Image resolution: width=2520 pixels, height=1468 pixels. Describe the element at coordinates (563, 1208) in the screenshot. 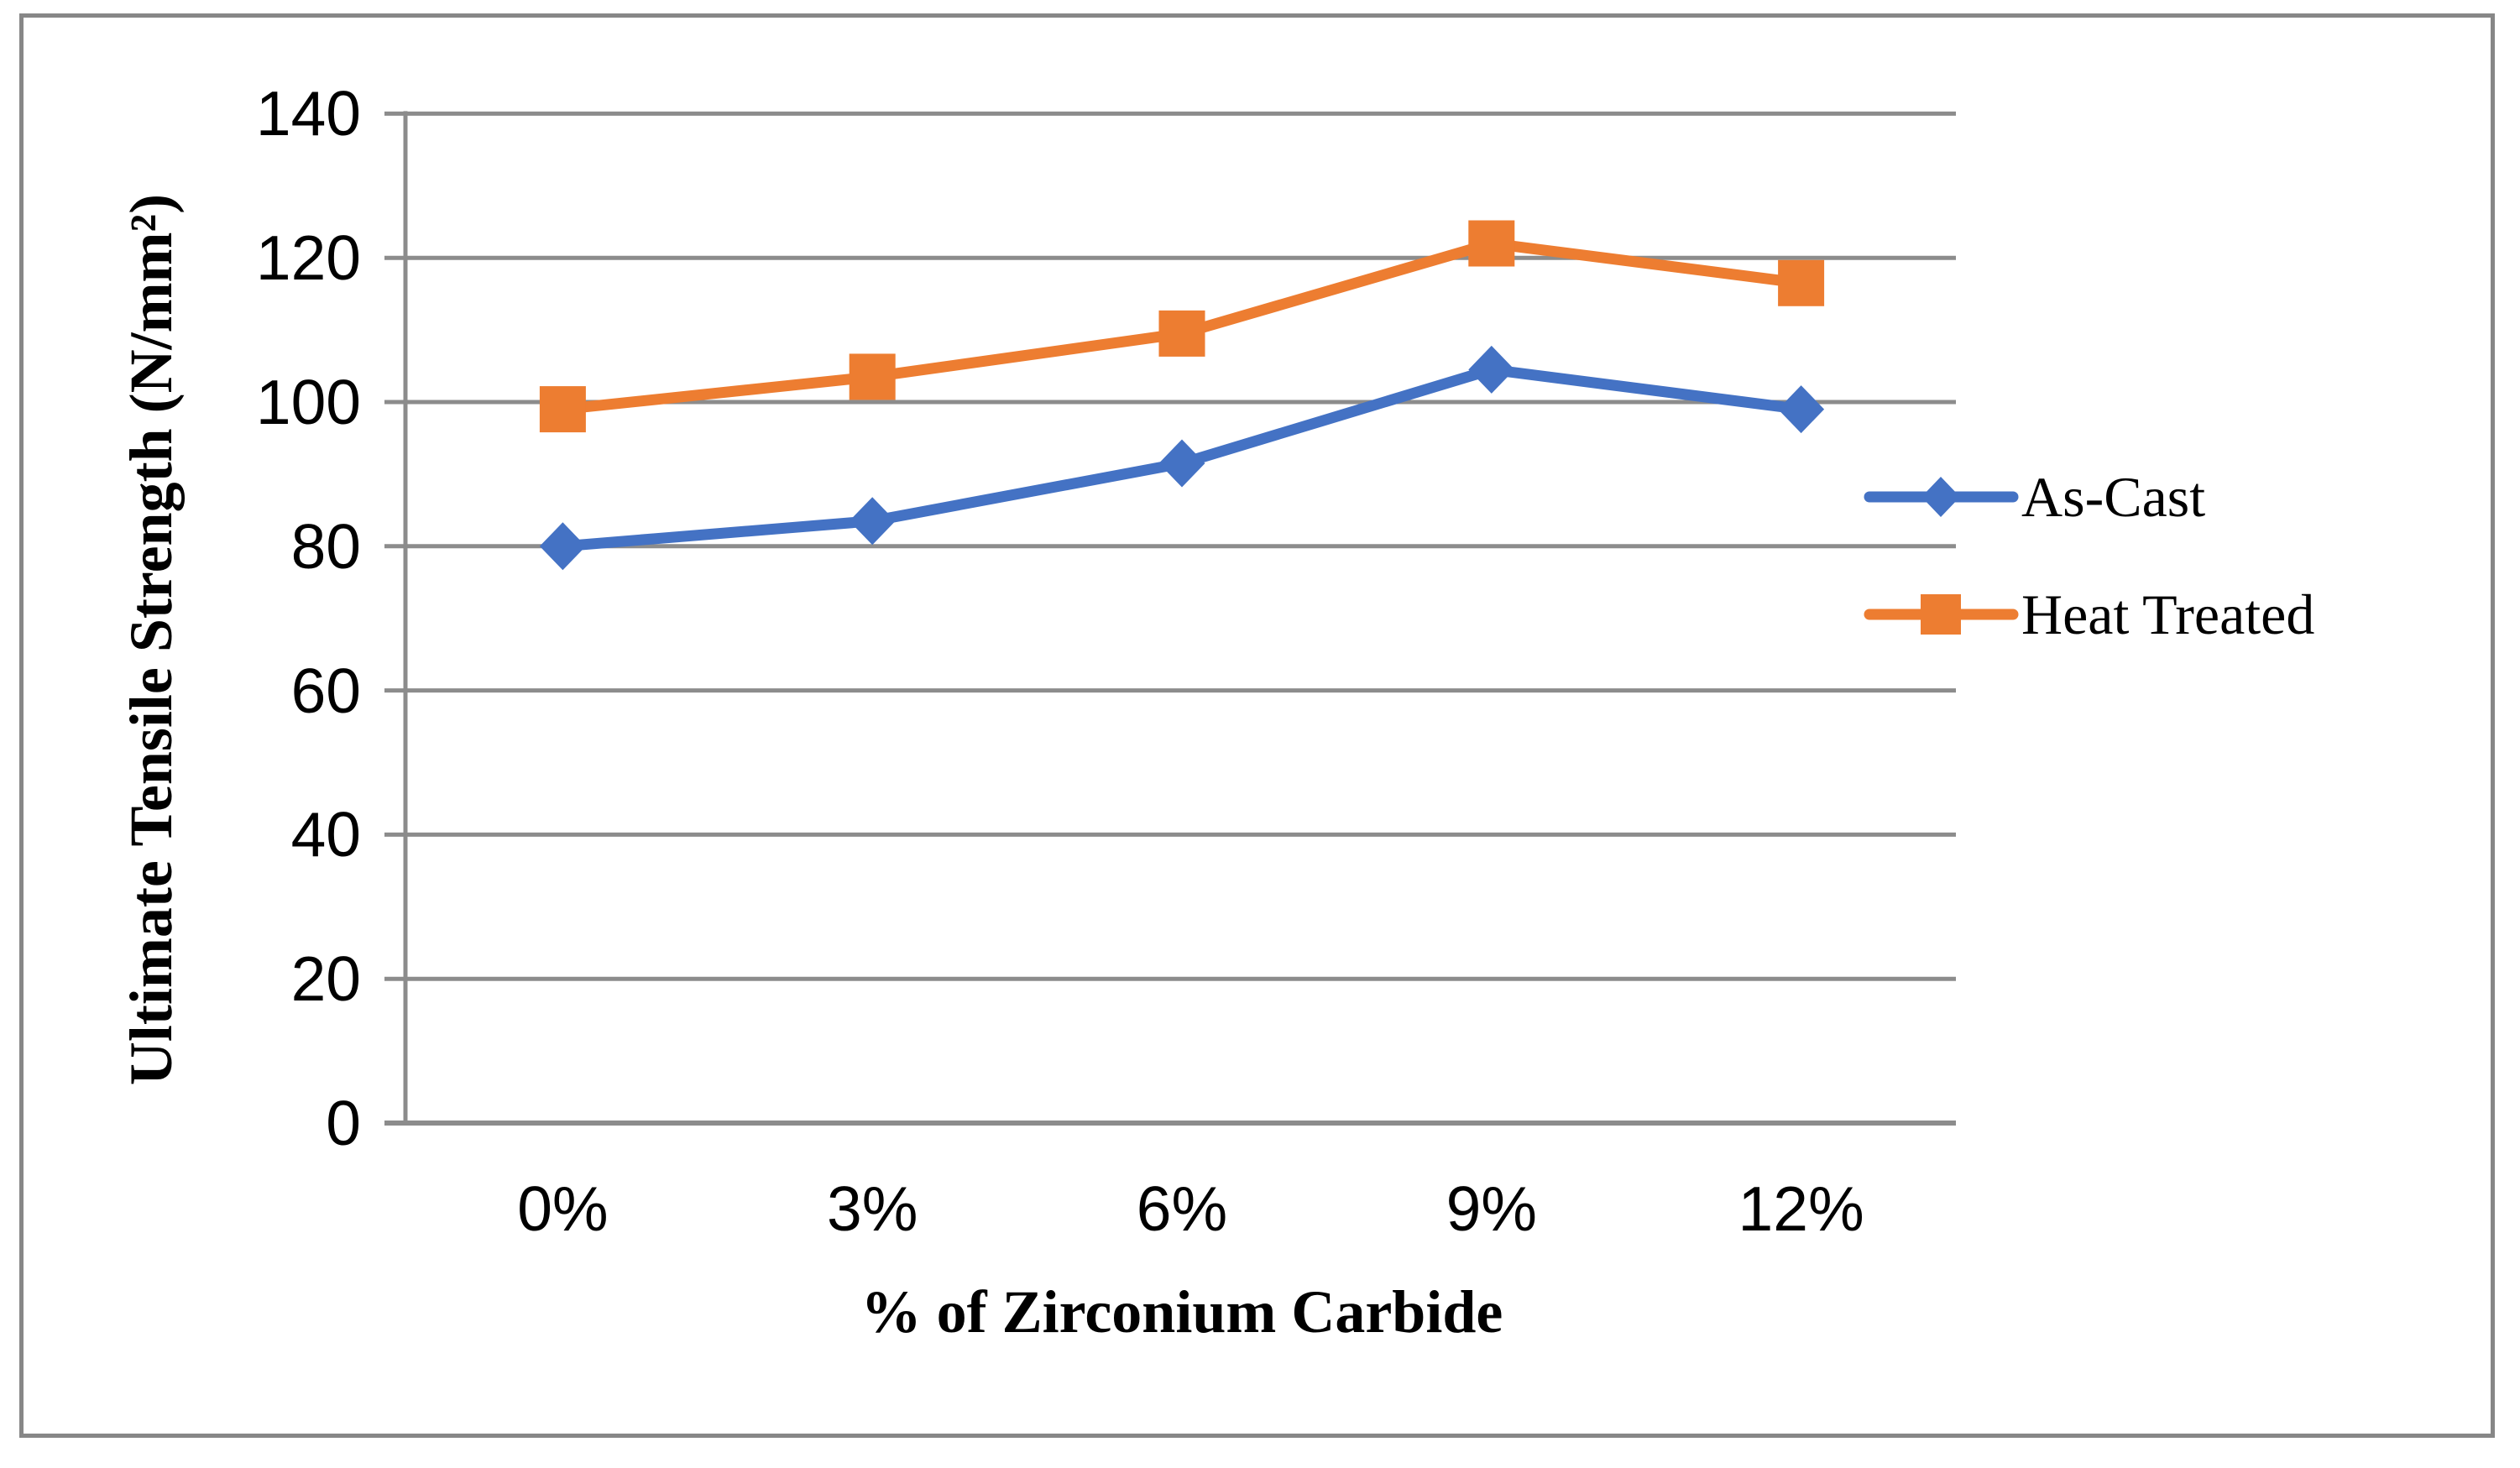

I see `x-tick-label: 0%` at that location.